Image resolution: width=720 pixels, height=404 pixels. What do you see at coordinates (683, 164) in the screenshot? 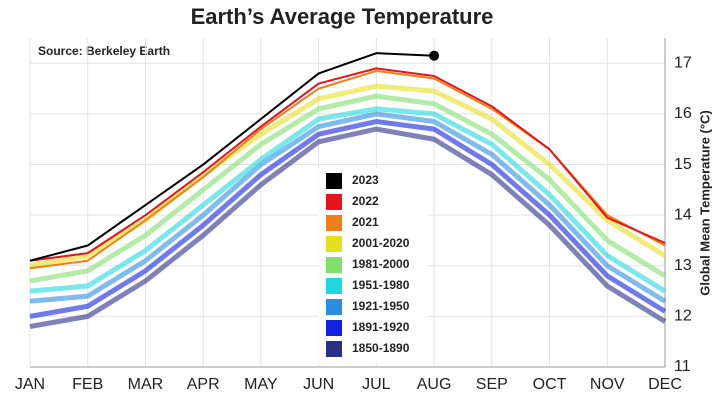
I see `y-tick-label: 15` at bounding box center [683, 164].